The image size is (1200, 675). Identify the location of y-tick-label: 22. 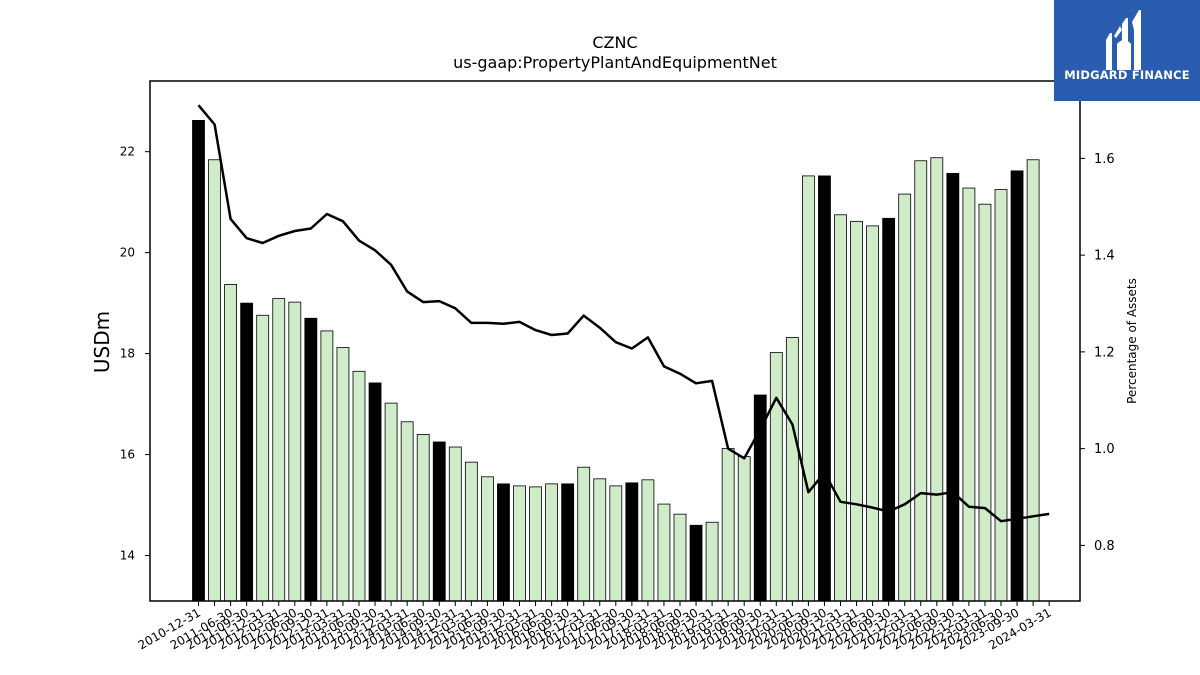
(127, 152).